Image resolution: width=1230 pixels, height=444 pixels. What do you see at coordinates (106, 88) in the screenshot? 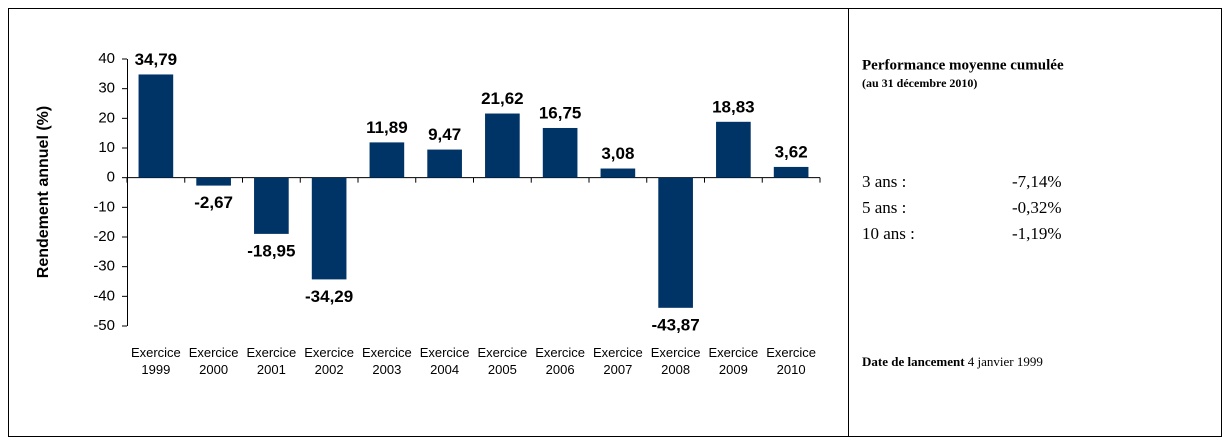
I see `y-tick-label: 30` at bounding box center [106, 88].